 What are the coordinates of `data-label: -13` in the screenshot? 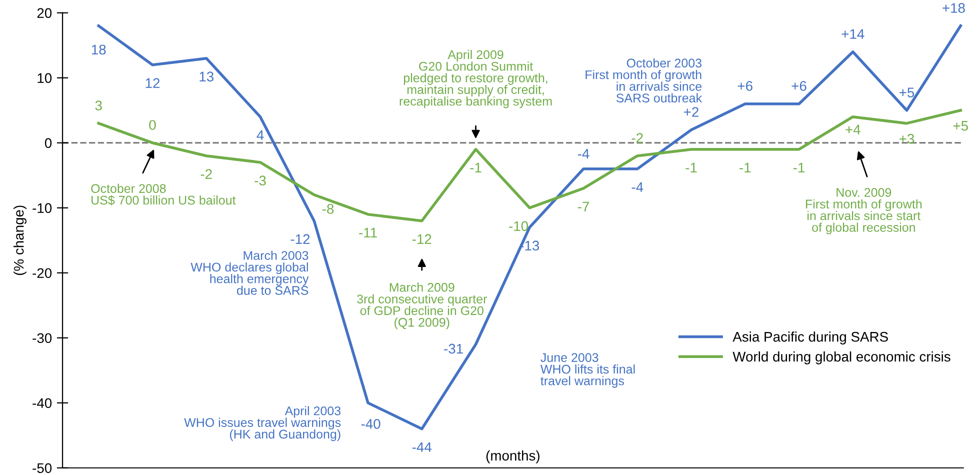 It's located at (530, 245).